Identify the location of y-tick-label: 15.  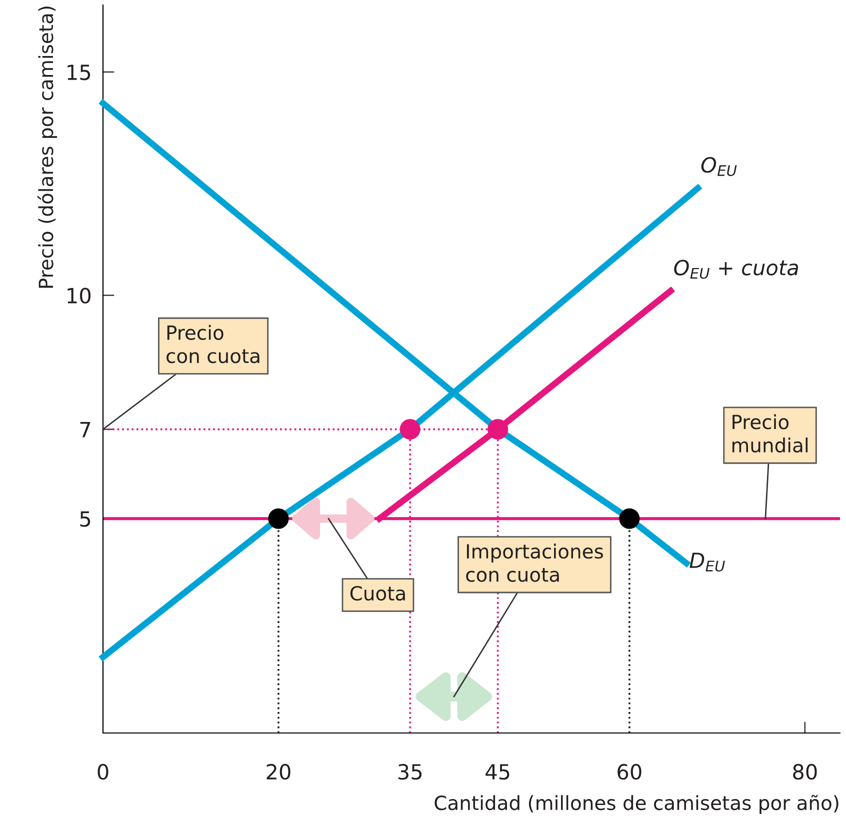
(79, 72).